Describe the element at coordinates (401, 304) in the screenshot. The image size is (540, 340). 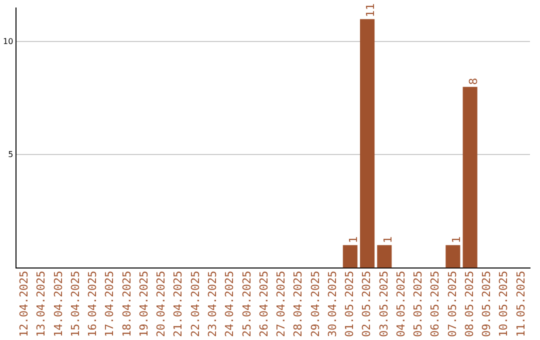
I see `x-tick-label: 04.05.2025` at that location.